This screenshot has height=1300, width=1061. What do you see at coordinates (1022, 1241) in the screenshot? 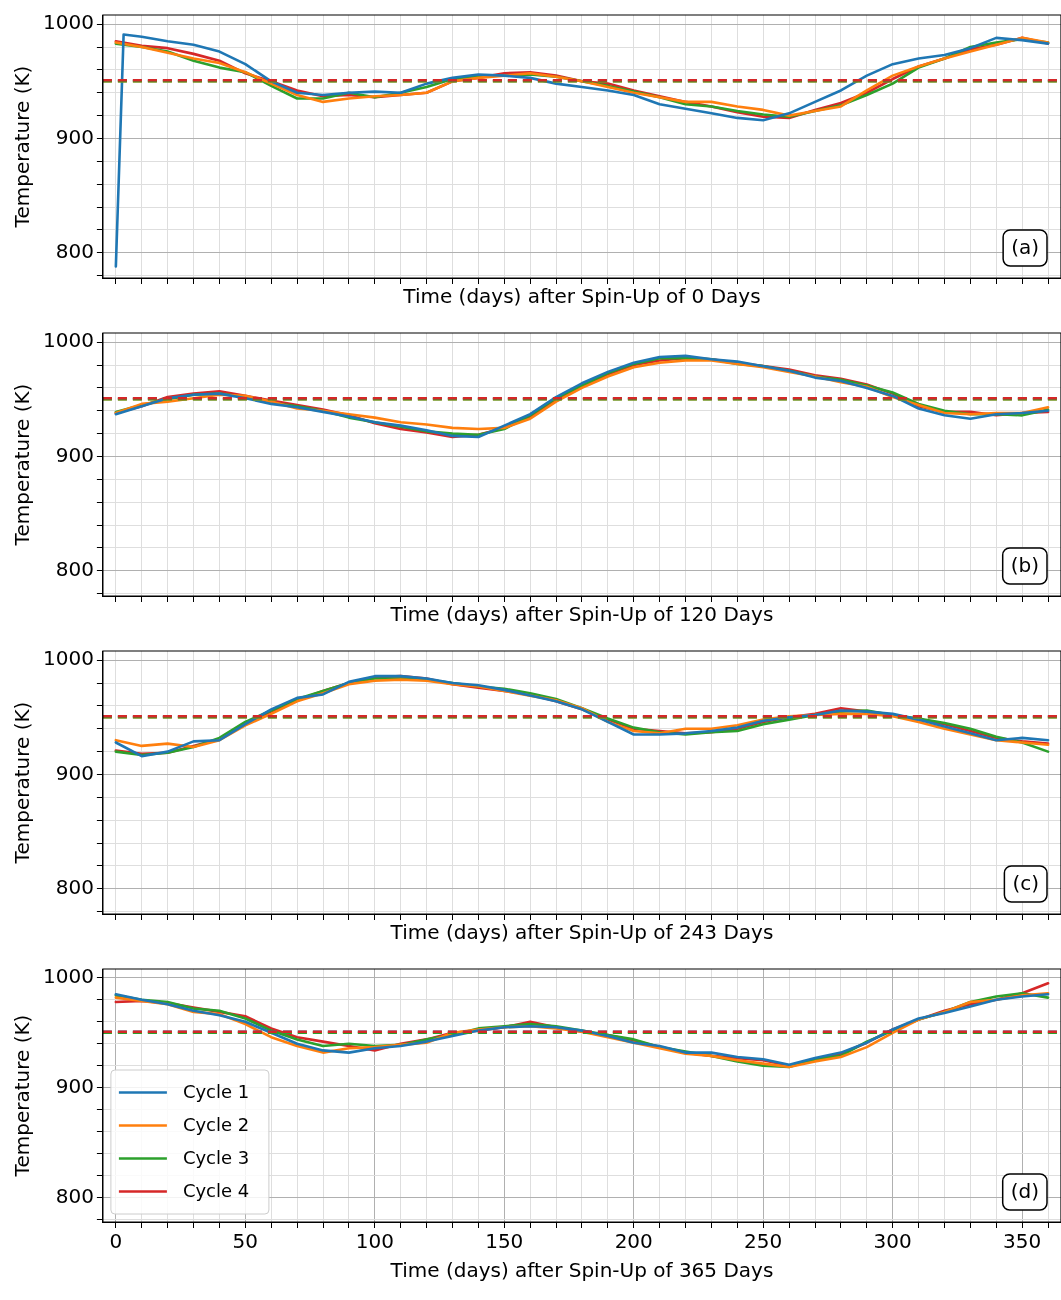
I see `x-tick-label: 350` at bounding box center [1022, 1241].